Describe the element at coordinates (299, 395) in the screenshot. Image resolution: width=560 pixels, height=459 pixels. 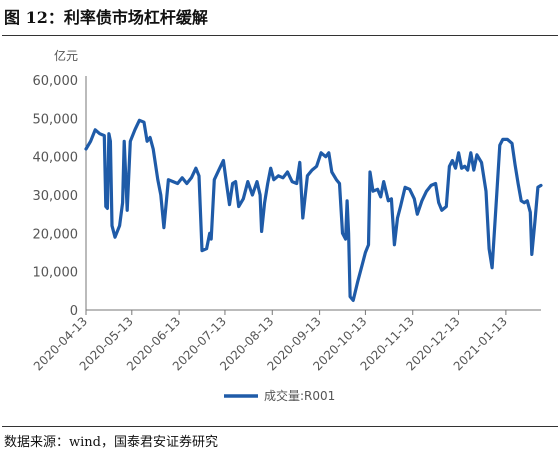
I see `legend-label: 成交量:R001` at that location.